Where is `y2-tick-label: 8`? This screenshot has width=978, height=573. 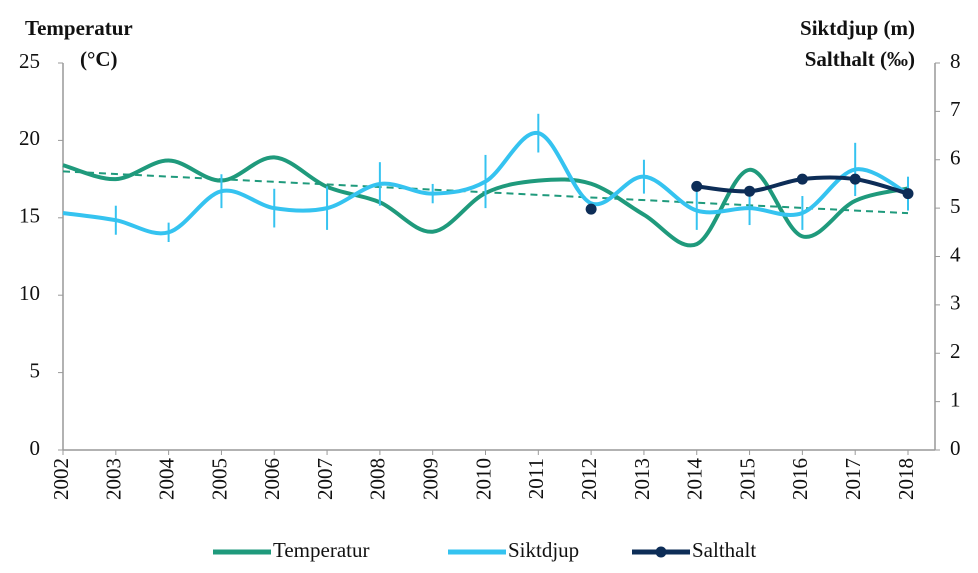 y2-tick-label: 8 is located at coordinates (955, 61).